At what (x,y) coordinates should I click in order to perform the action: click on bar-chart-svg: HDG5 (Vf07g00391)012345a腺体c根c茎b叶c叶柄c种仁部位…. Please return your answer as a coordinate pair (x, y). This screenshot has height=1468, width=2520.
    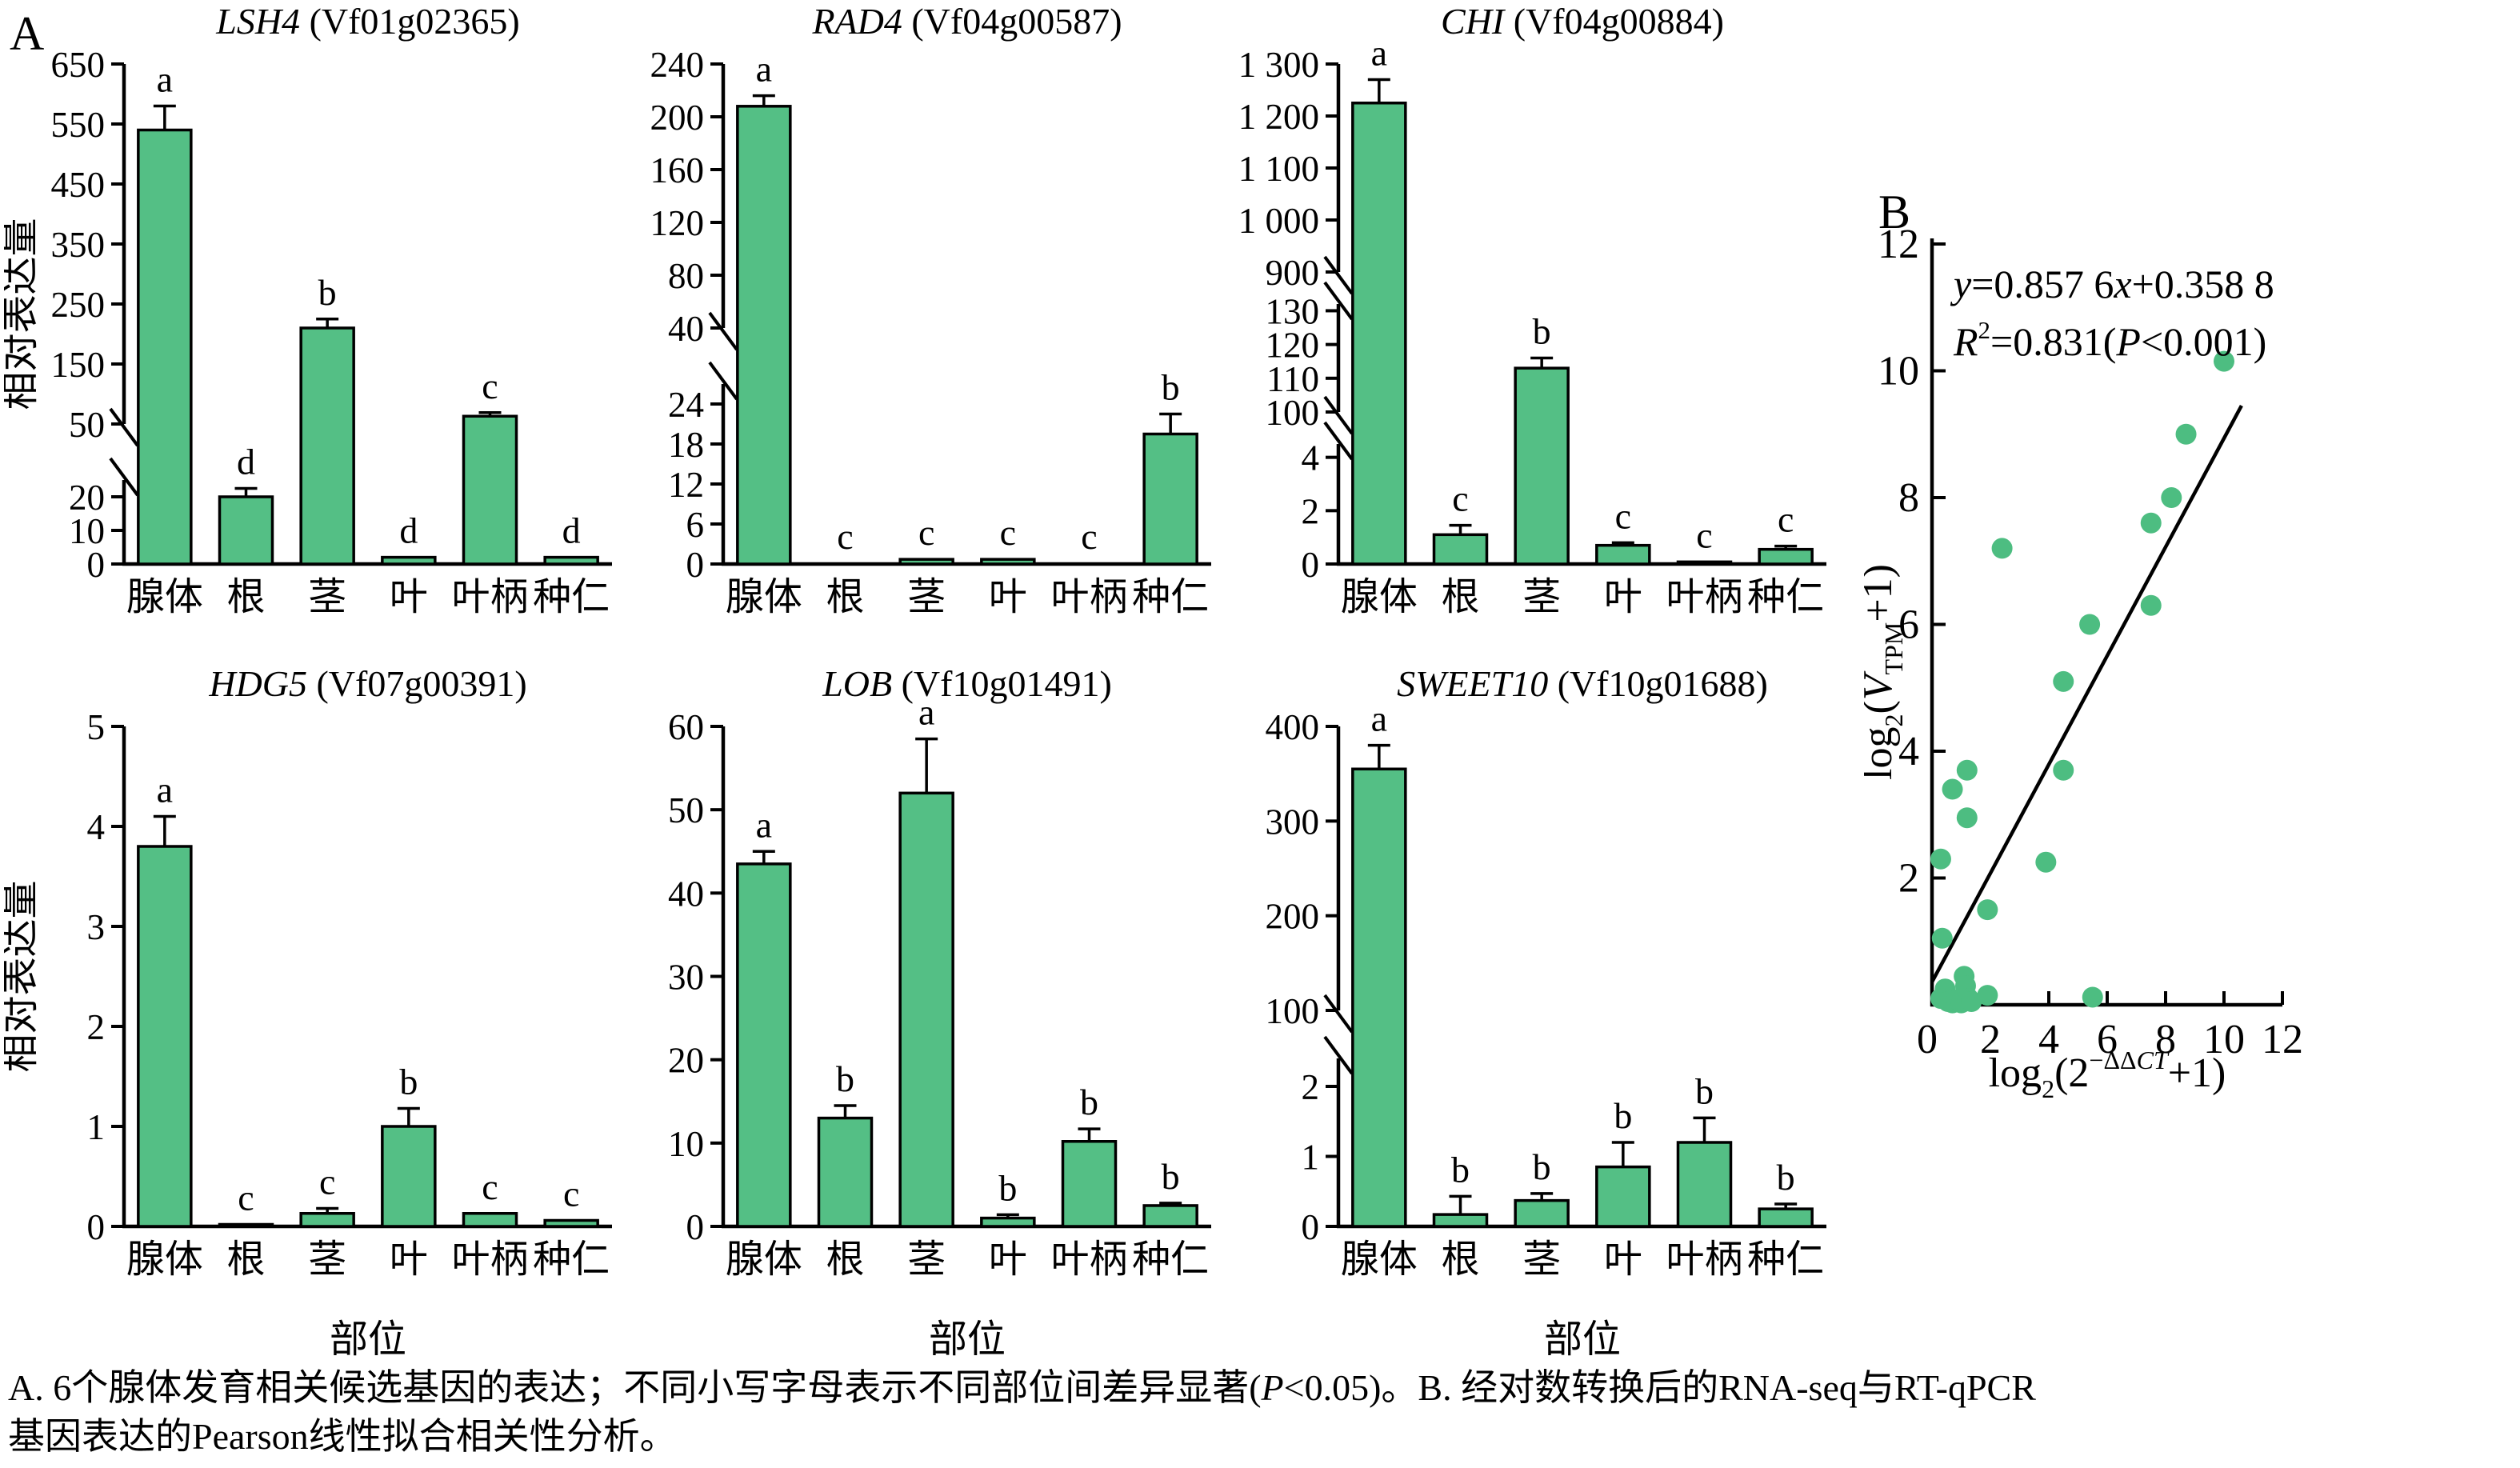
    Looking at the image, I should click on (306, 1012).